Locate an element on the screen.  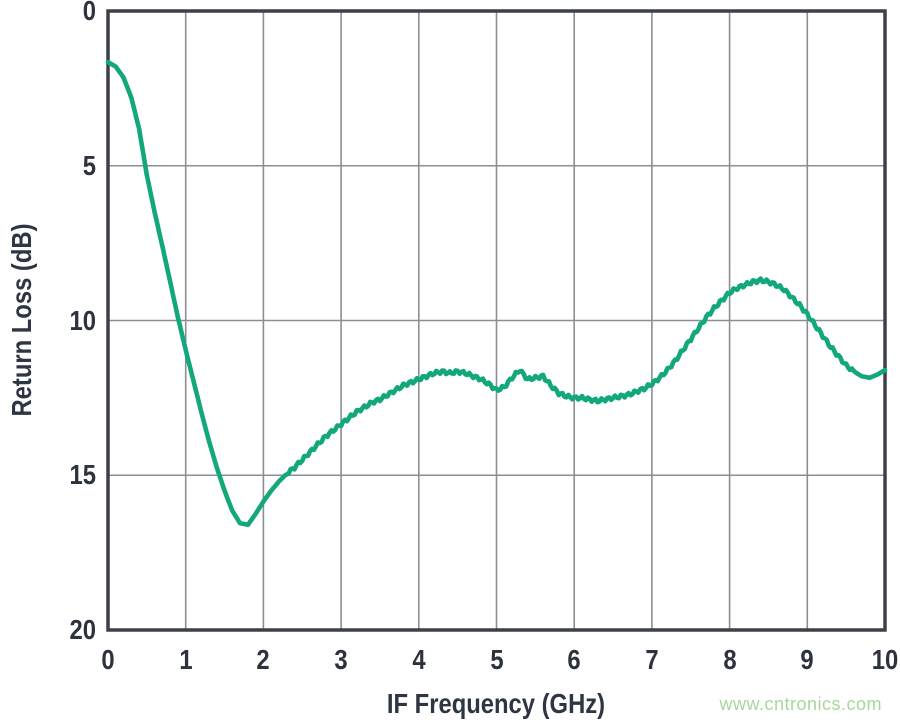
x-tick-label: 0 is located at coordinates (108, 659).